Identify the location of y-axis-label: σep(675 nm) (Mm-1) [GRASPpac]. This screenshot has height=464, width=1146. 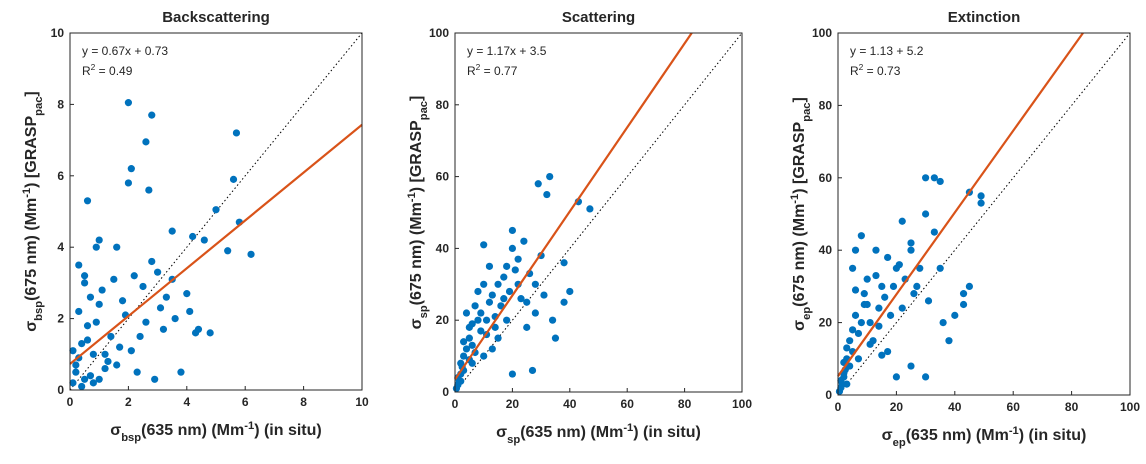
(801, 214).